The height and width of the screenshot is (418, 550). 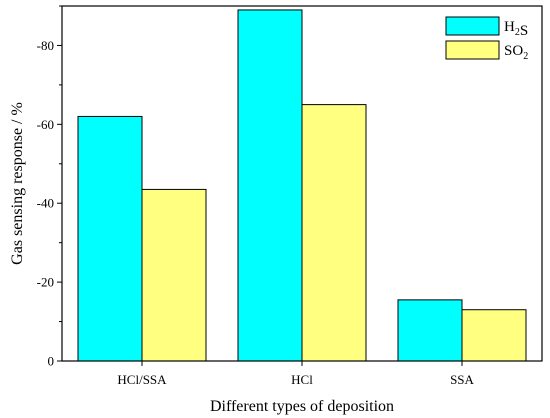 I want to click on bar-so2-ssa, so click(x=494, y=335).